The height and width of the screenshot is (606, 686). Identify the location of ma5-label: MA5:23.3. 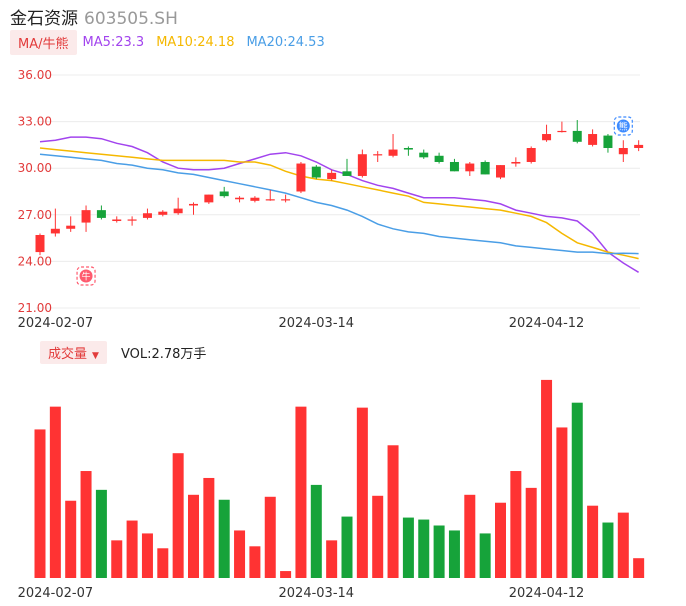
(113, 42).